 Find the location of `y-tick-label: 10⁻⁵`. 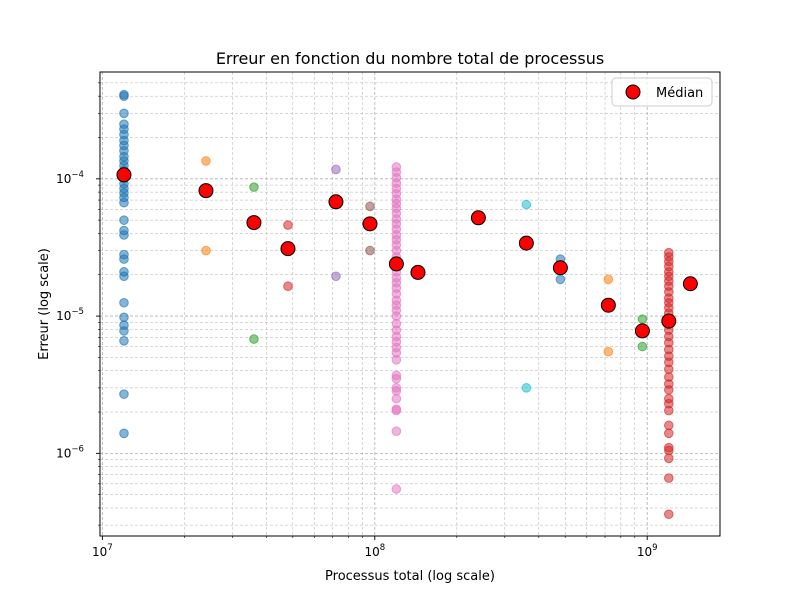

y-tick-label: 10⁻⁵ is located at coordinates (70, 315).